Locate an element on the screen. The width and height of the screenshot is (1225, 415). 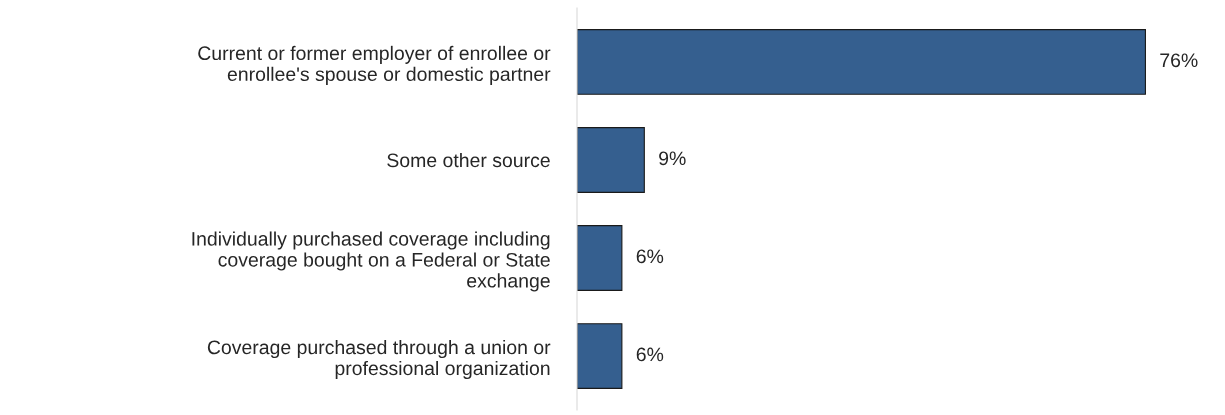
y-tick-label: Some other source is located at coordinates (468, 160).